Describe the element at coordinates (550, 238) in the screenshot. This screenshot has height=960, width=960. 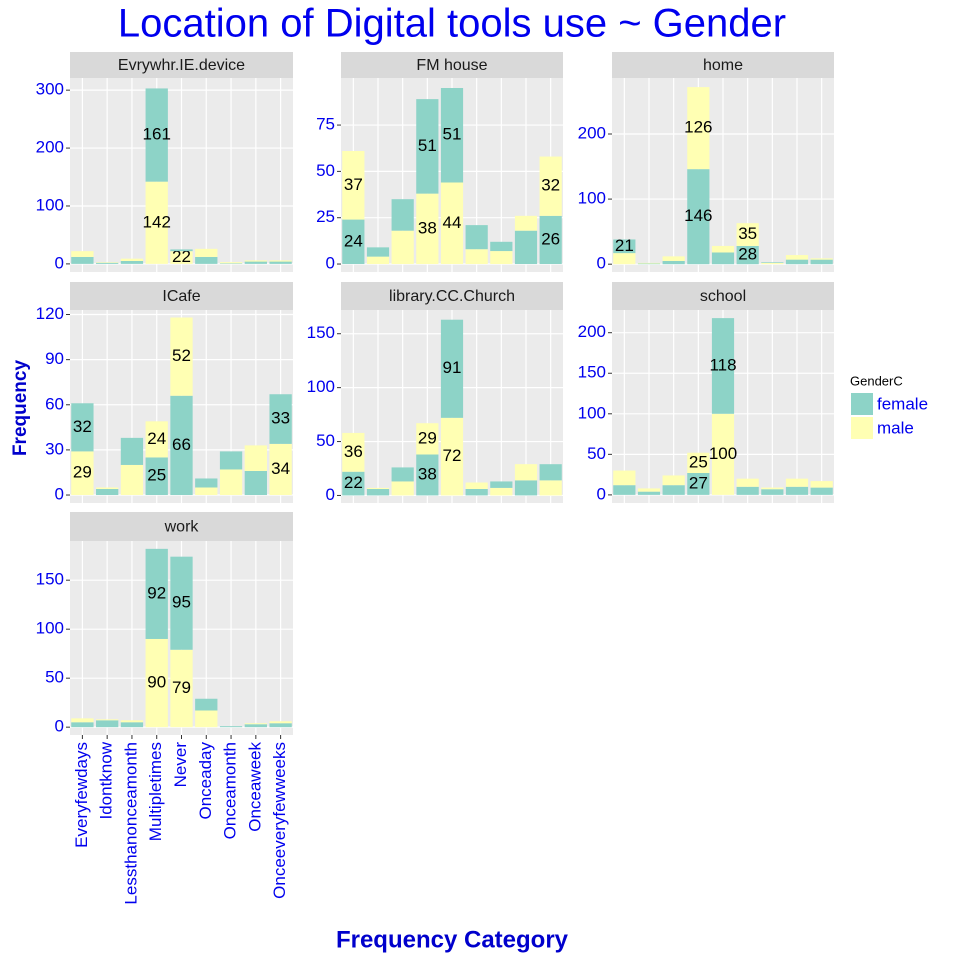
I see `data-label: 26` at that location.